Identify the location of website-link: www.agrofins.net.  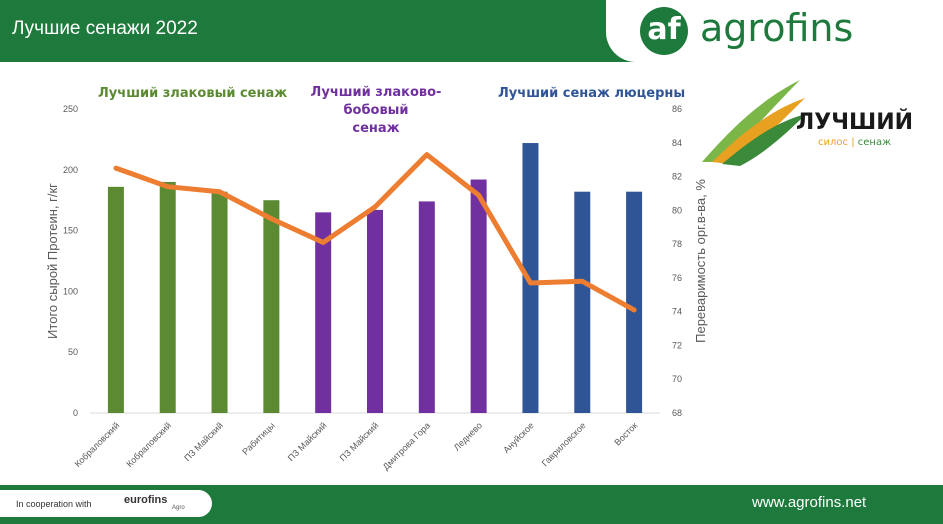
(809, 502).